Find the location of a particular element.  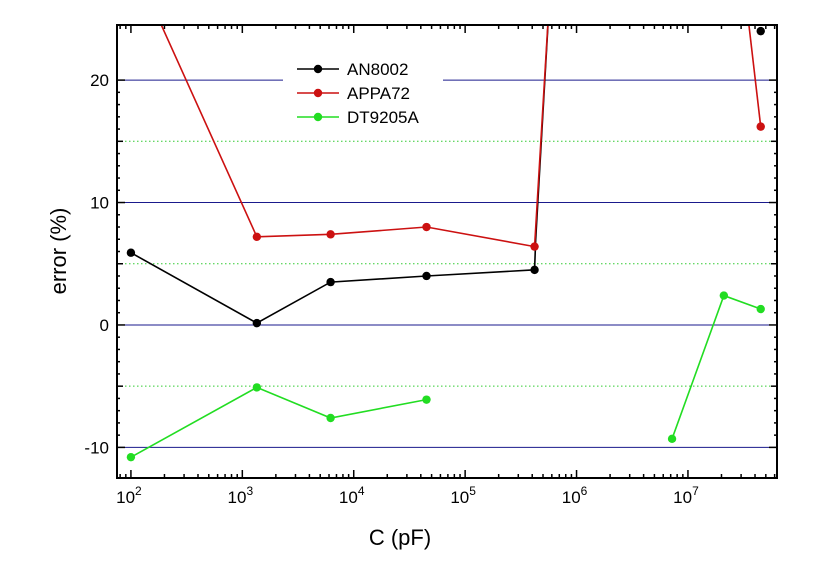

y-tick-label: 20 is located at coordinates (99, 80).